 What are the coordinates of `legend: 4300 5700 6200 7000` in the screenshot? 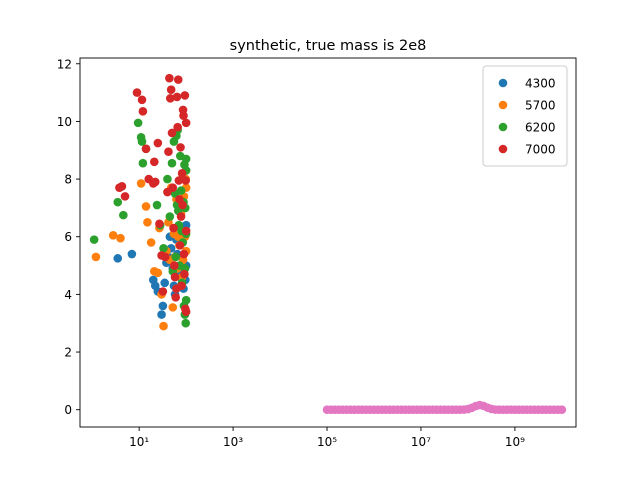 It's located at (525, 116).